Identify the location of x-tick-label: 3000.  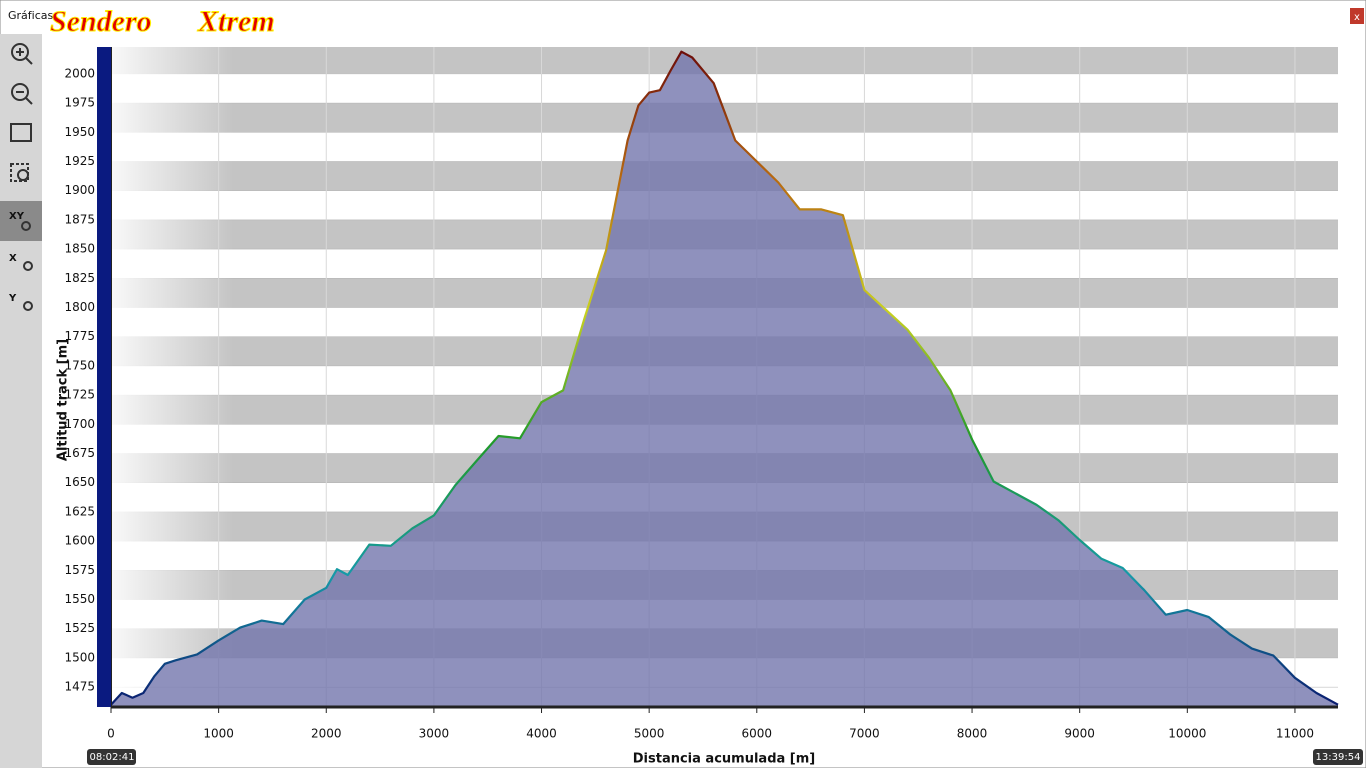
(434, 734).